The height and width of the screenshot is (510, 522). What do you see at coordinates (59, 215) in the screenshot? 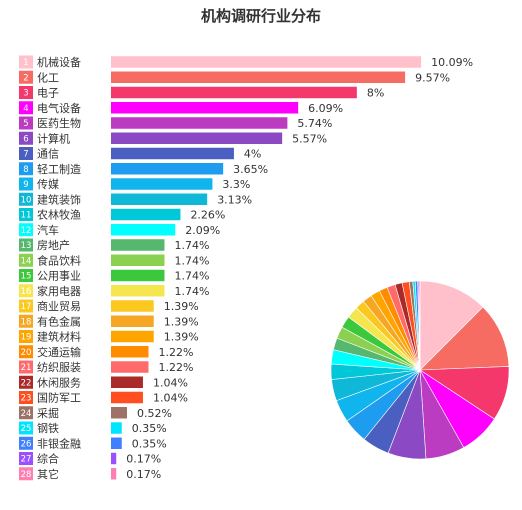
I see `category-label: 农林牧渔` at bounding box center [59, 215].